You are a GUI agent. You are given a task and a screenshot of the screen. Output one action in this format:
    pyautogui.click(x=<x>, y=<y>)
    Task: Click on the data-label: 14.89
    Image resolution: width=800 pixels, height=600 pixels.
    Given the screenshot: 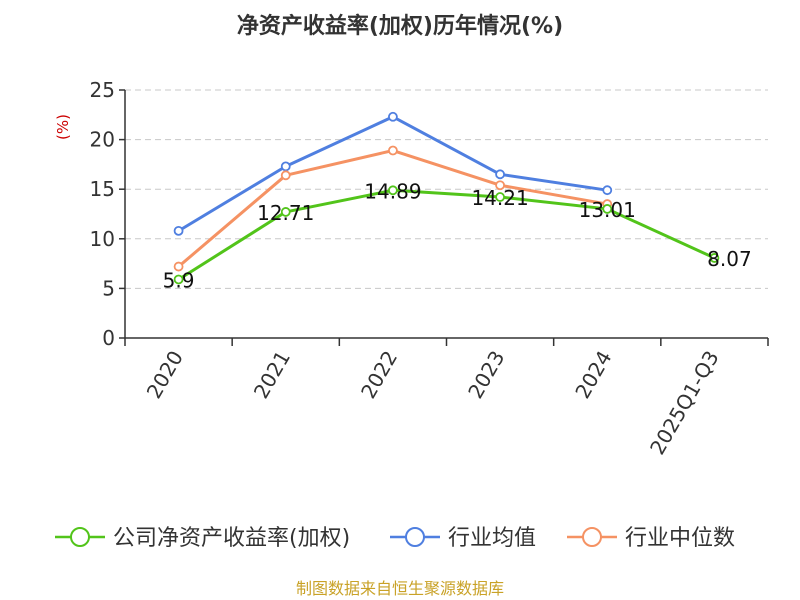 What is the action you would take?
    pyautogui.click(x=392, y=191)
    